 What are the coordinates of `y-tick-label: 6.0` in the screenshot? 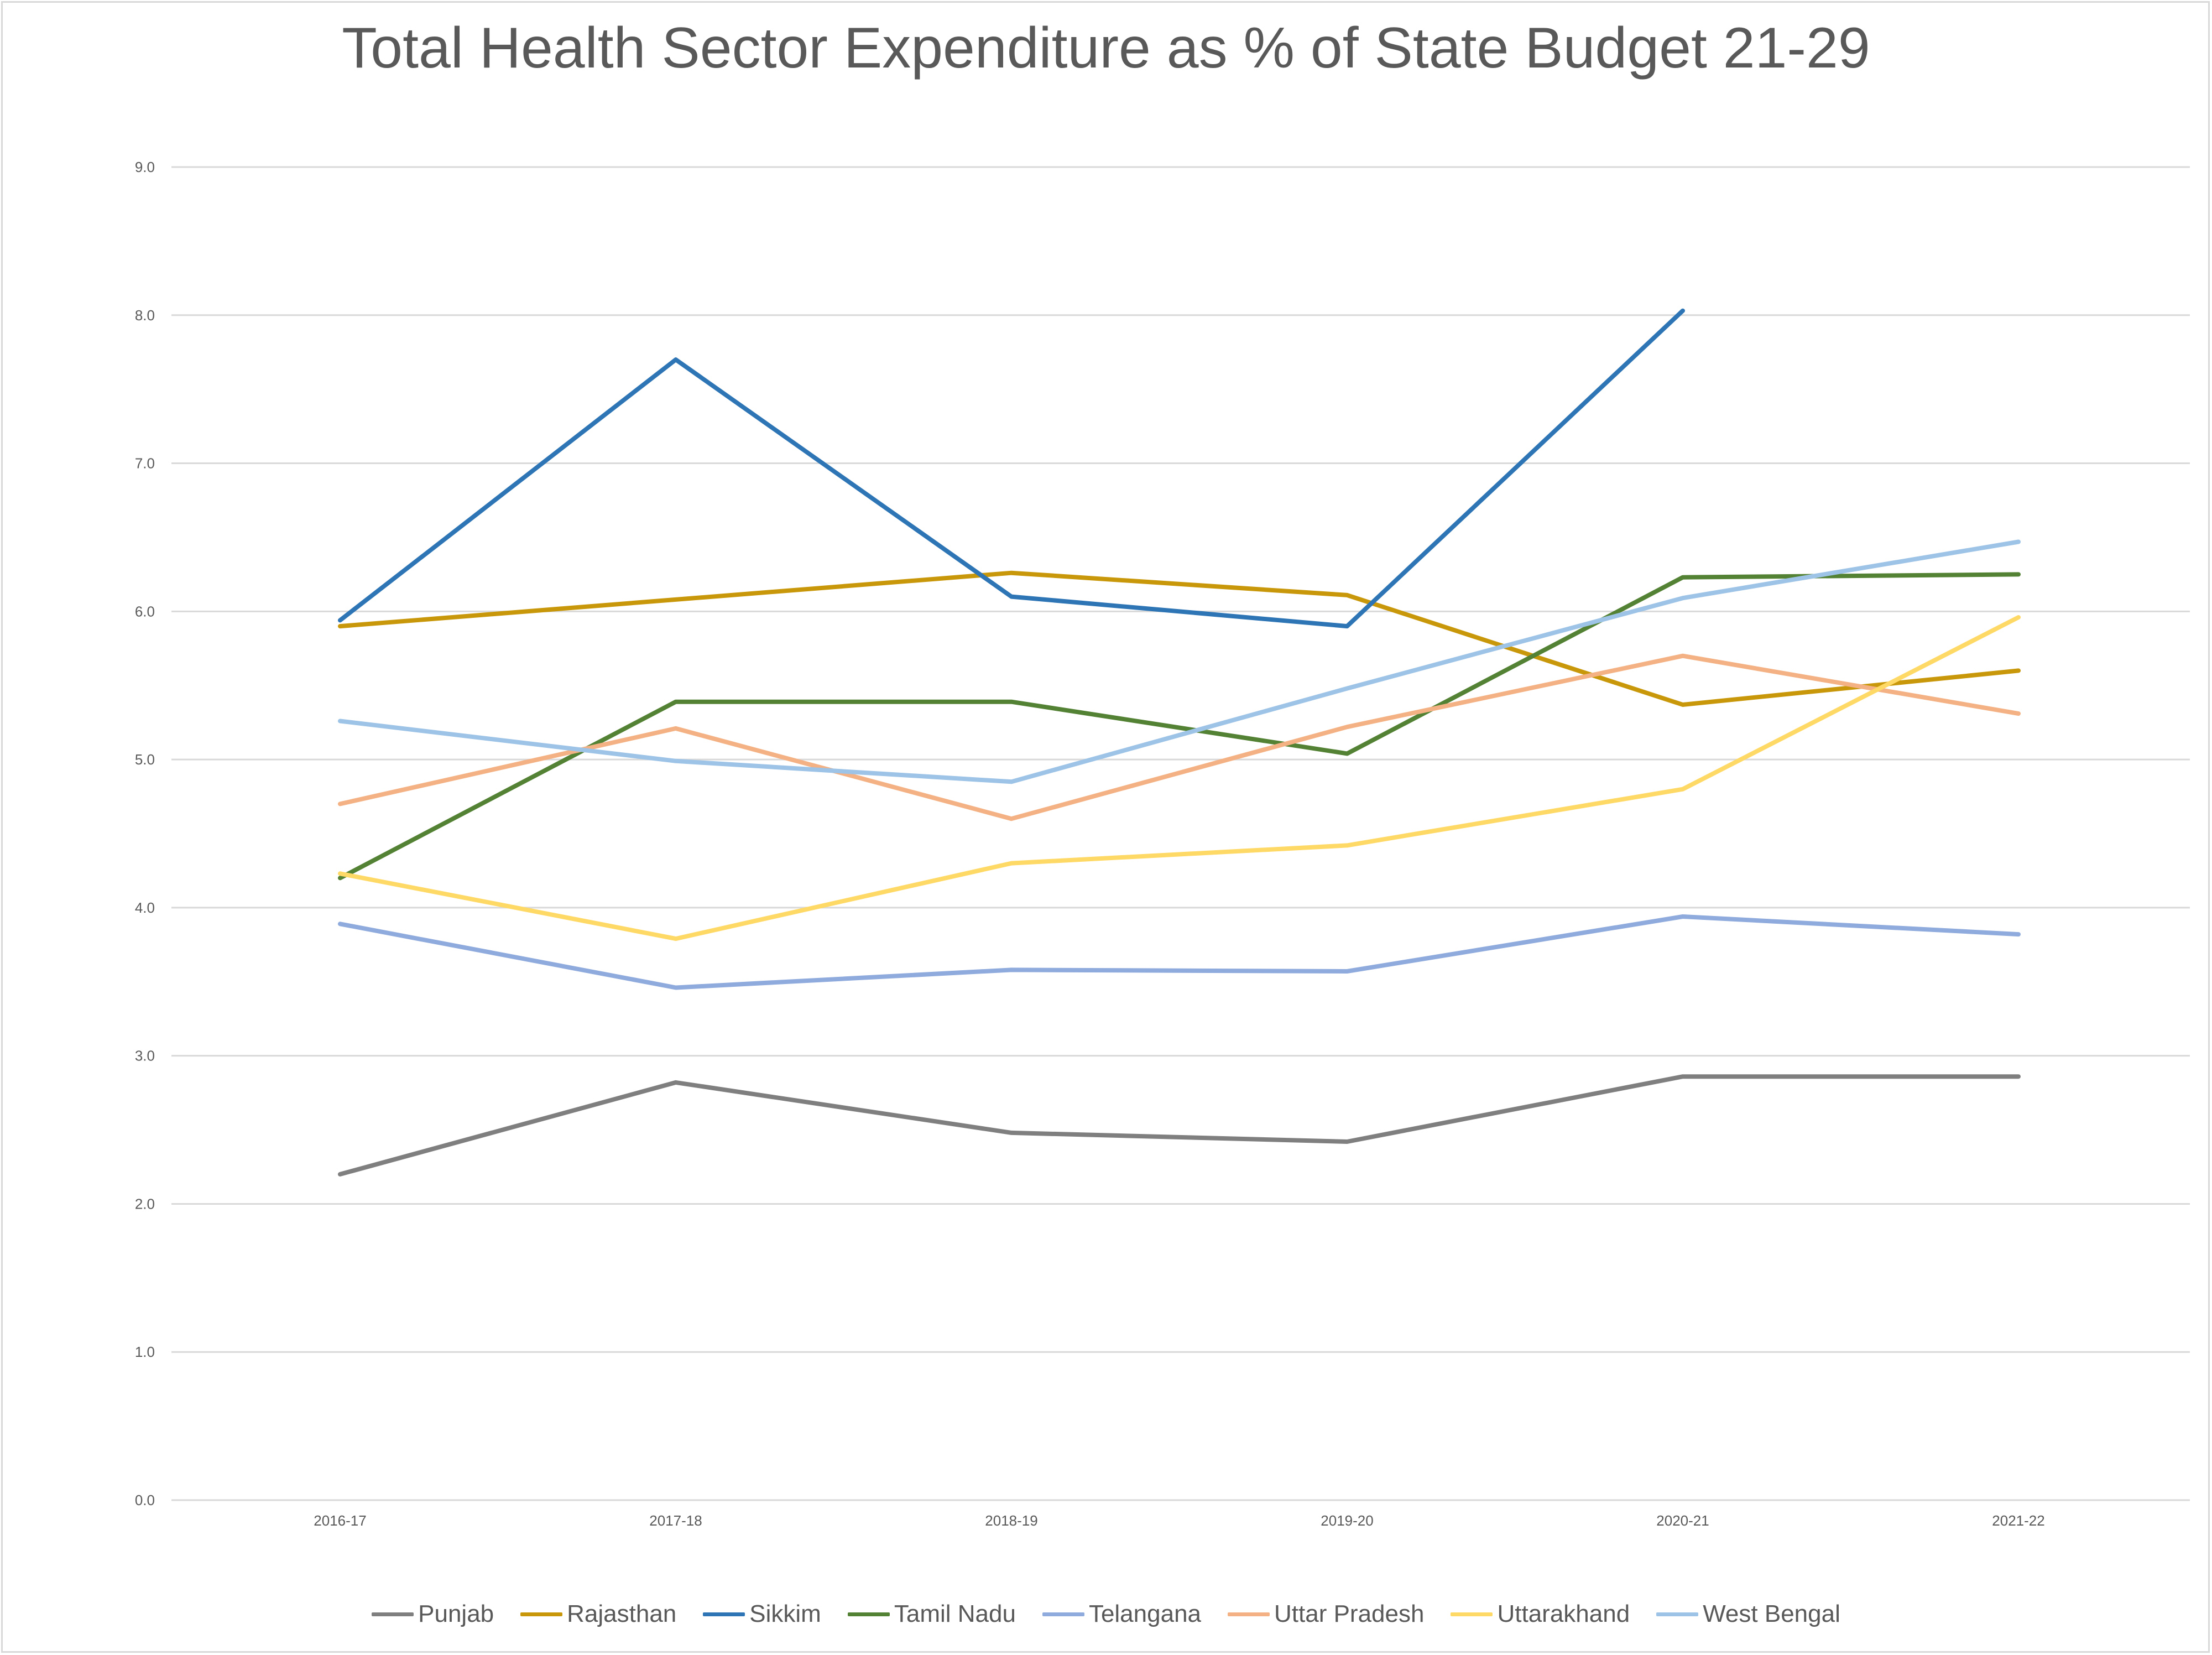 It's located at (145, 611).